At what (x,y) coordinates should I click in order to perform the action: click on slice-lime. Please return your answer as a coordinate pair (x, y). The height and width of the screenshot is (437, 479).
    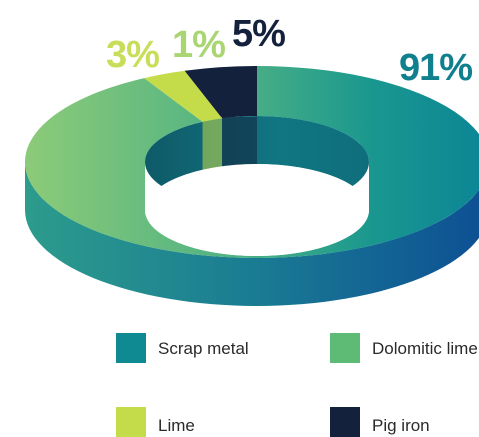
    Looking at the image, I should click on (183, 96).